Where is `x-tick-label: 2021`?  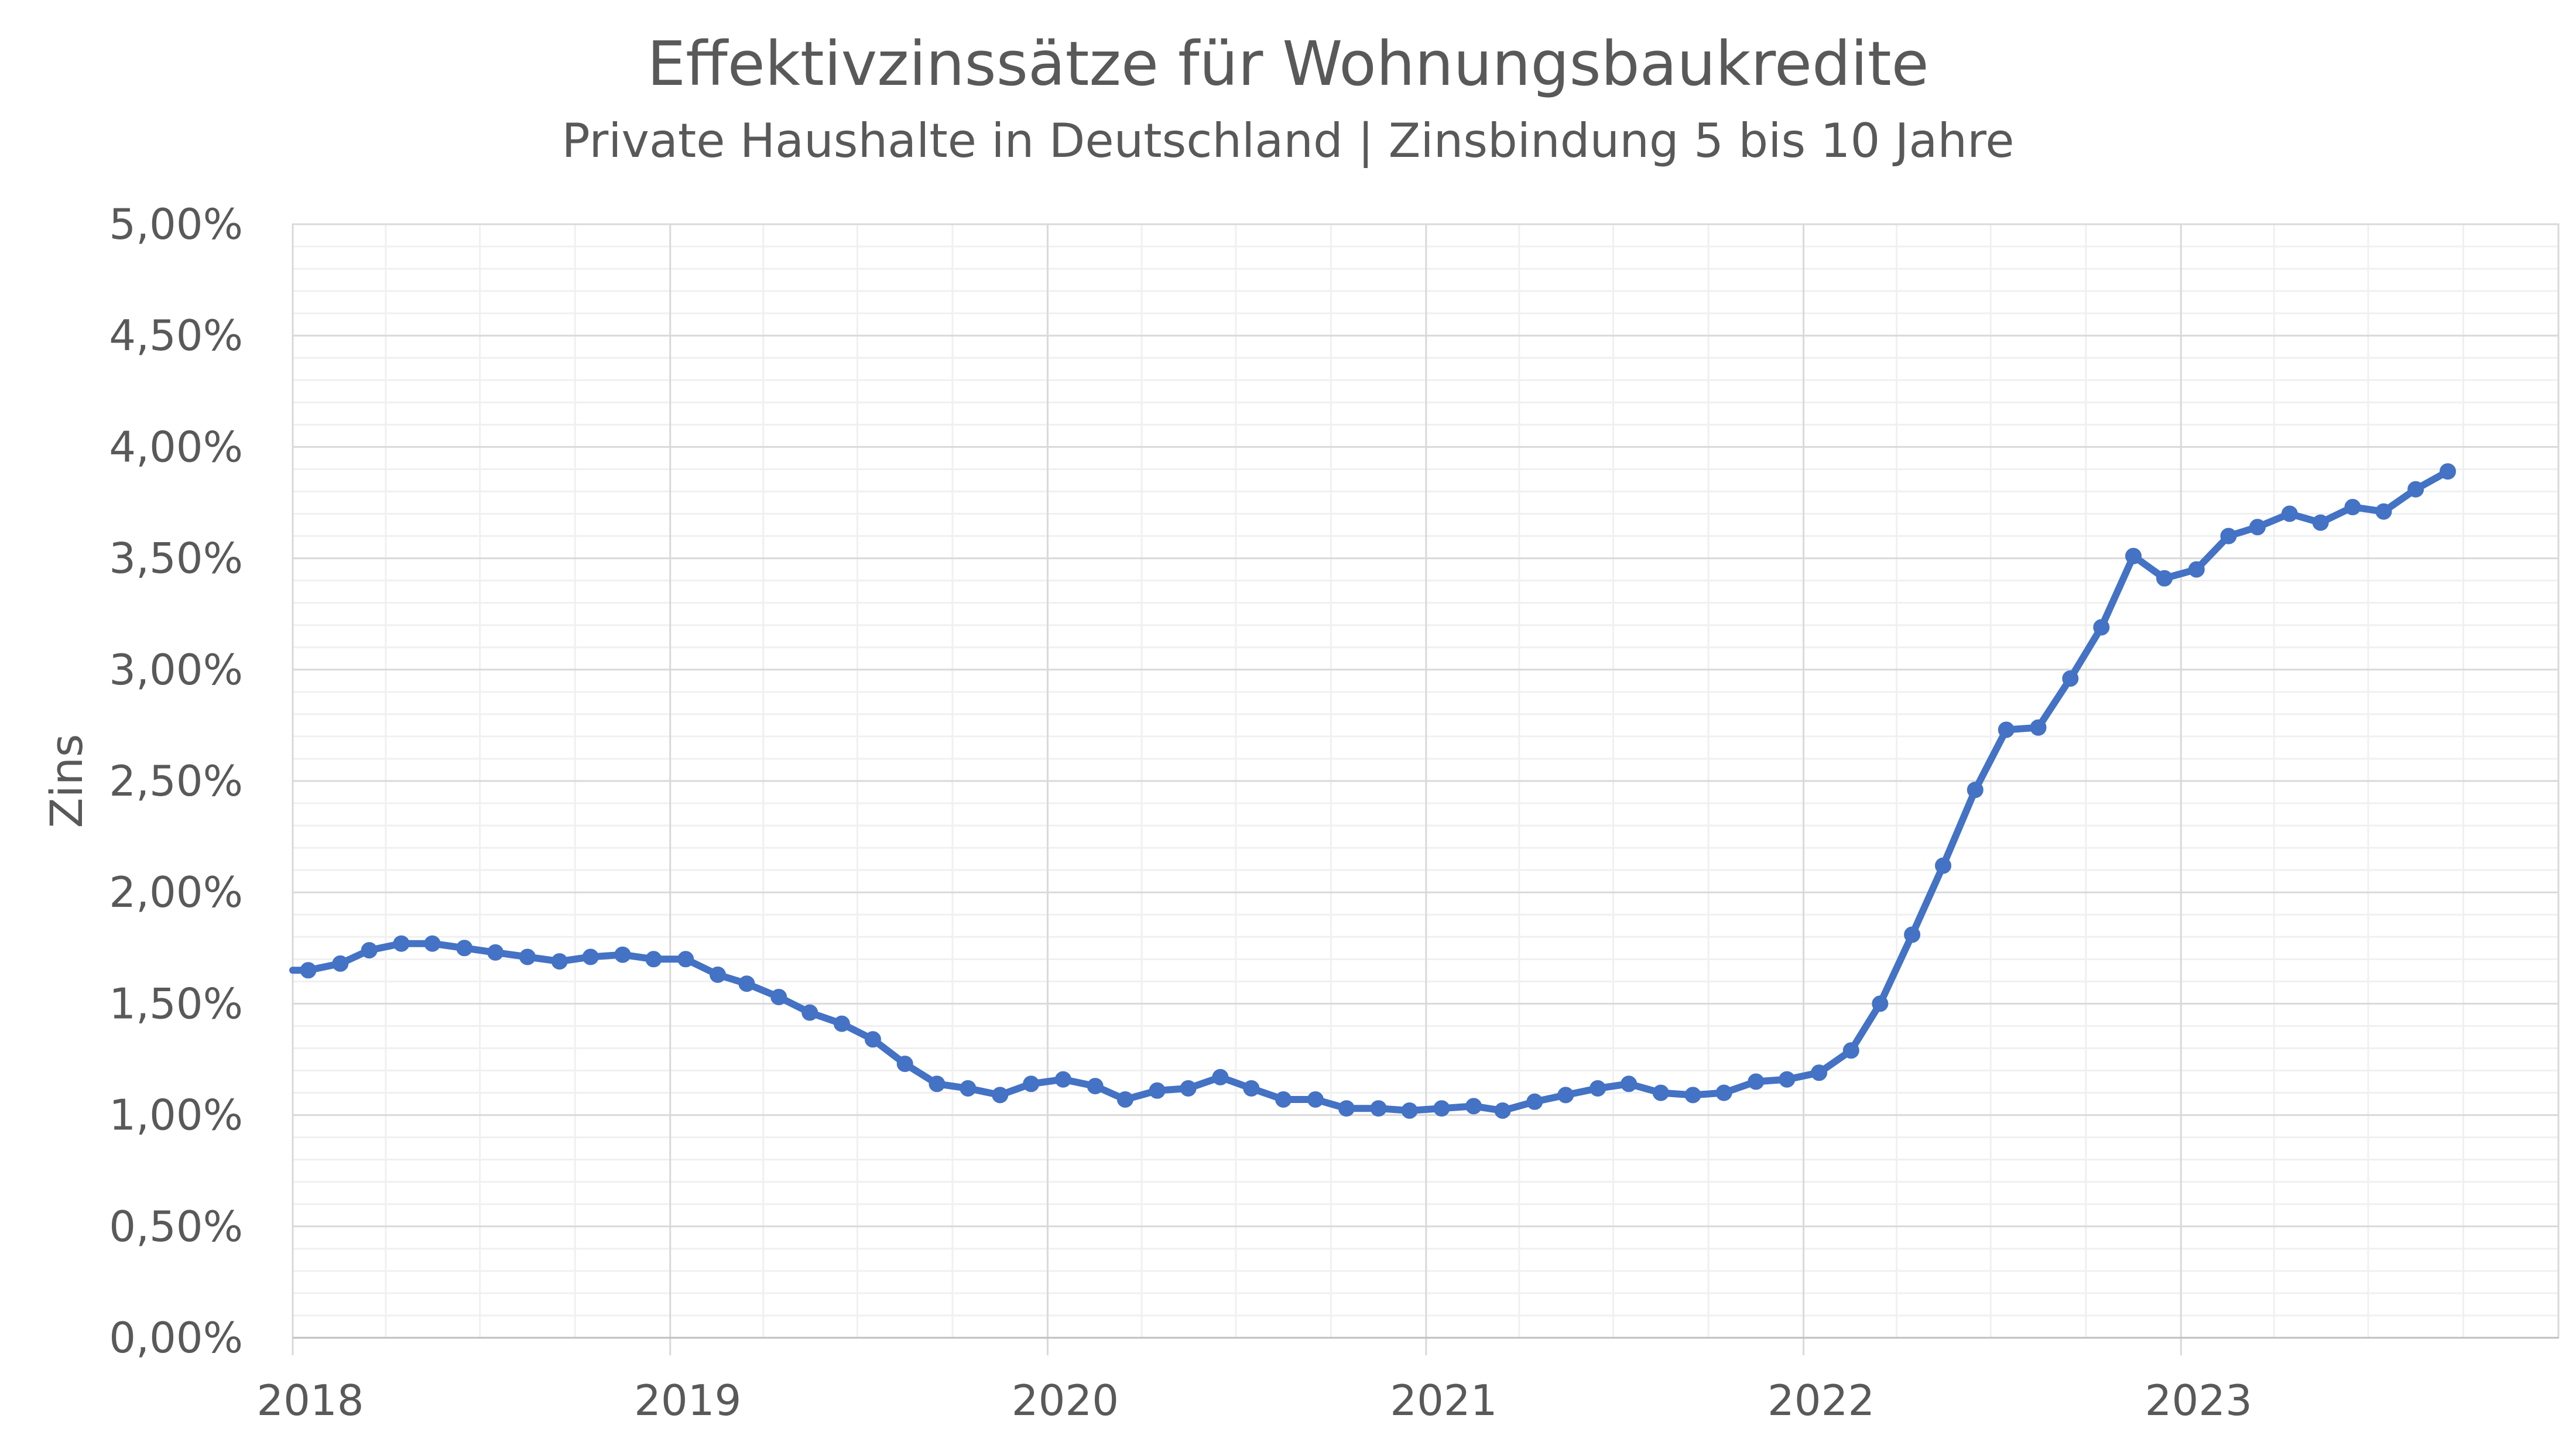
x-tick-label: 2021 is located at coordinates (1443, 1400).